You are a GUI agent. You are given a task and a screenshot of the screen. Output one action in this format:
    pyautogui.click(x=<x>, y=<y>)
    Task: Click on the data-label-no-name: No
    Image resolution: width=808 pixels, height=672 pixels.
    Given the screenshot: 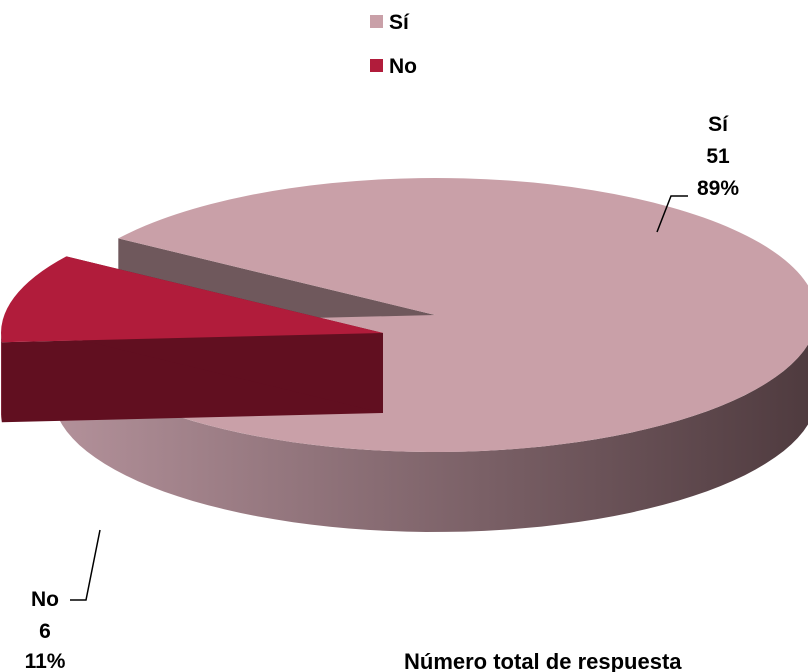 What is the action you would take?
    pyautogui.click(x=45, y=599)
    